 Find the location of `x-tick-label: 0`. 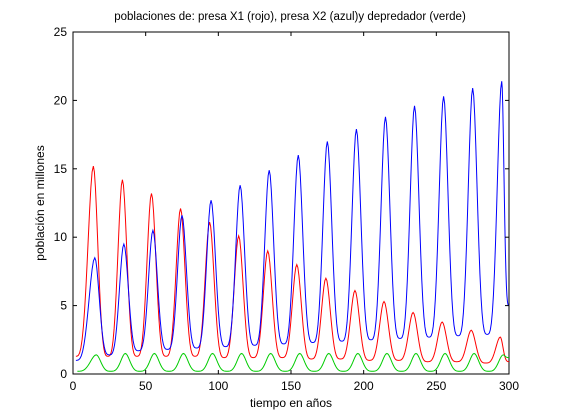

x-tick-label: 0 is located at coordinates (73, 386).